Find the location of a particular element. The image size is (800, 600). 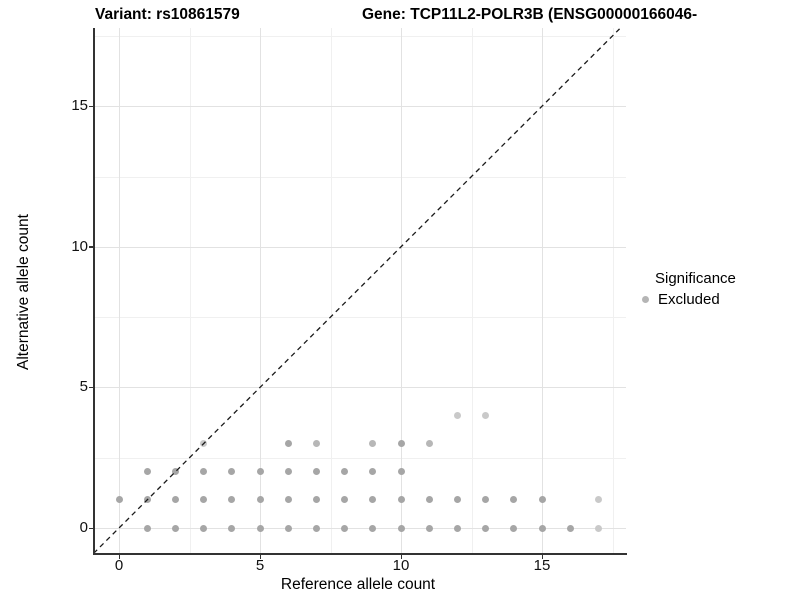

legend-item-label: Excluded is located at coordinates (689, 299).